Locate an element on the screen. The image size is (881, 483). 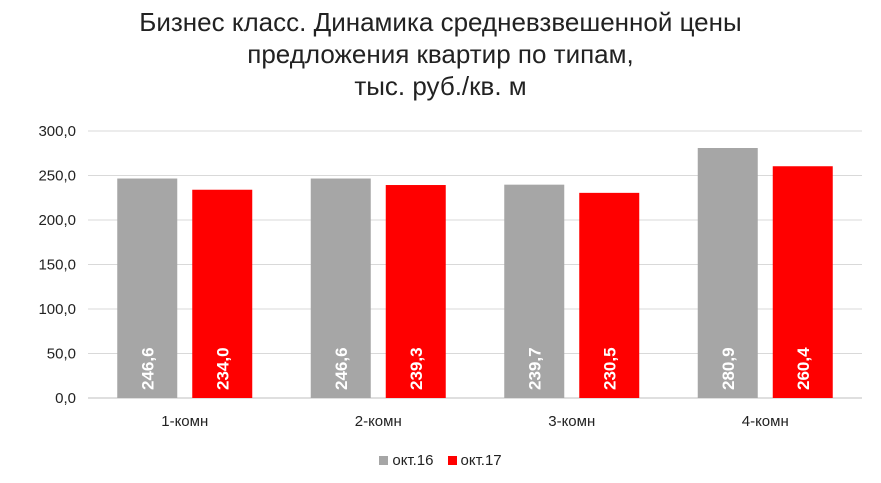
data-label: 239,3 is located at coordinates (416, 368).